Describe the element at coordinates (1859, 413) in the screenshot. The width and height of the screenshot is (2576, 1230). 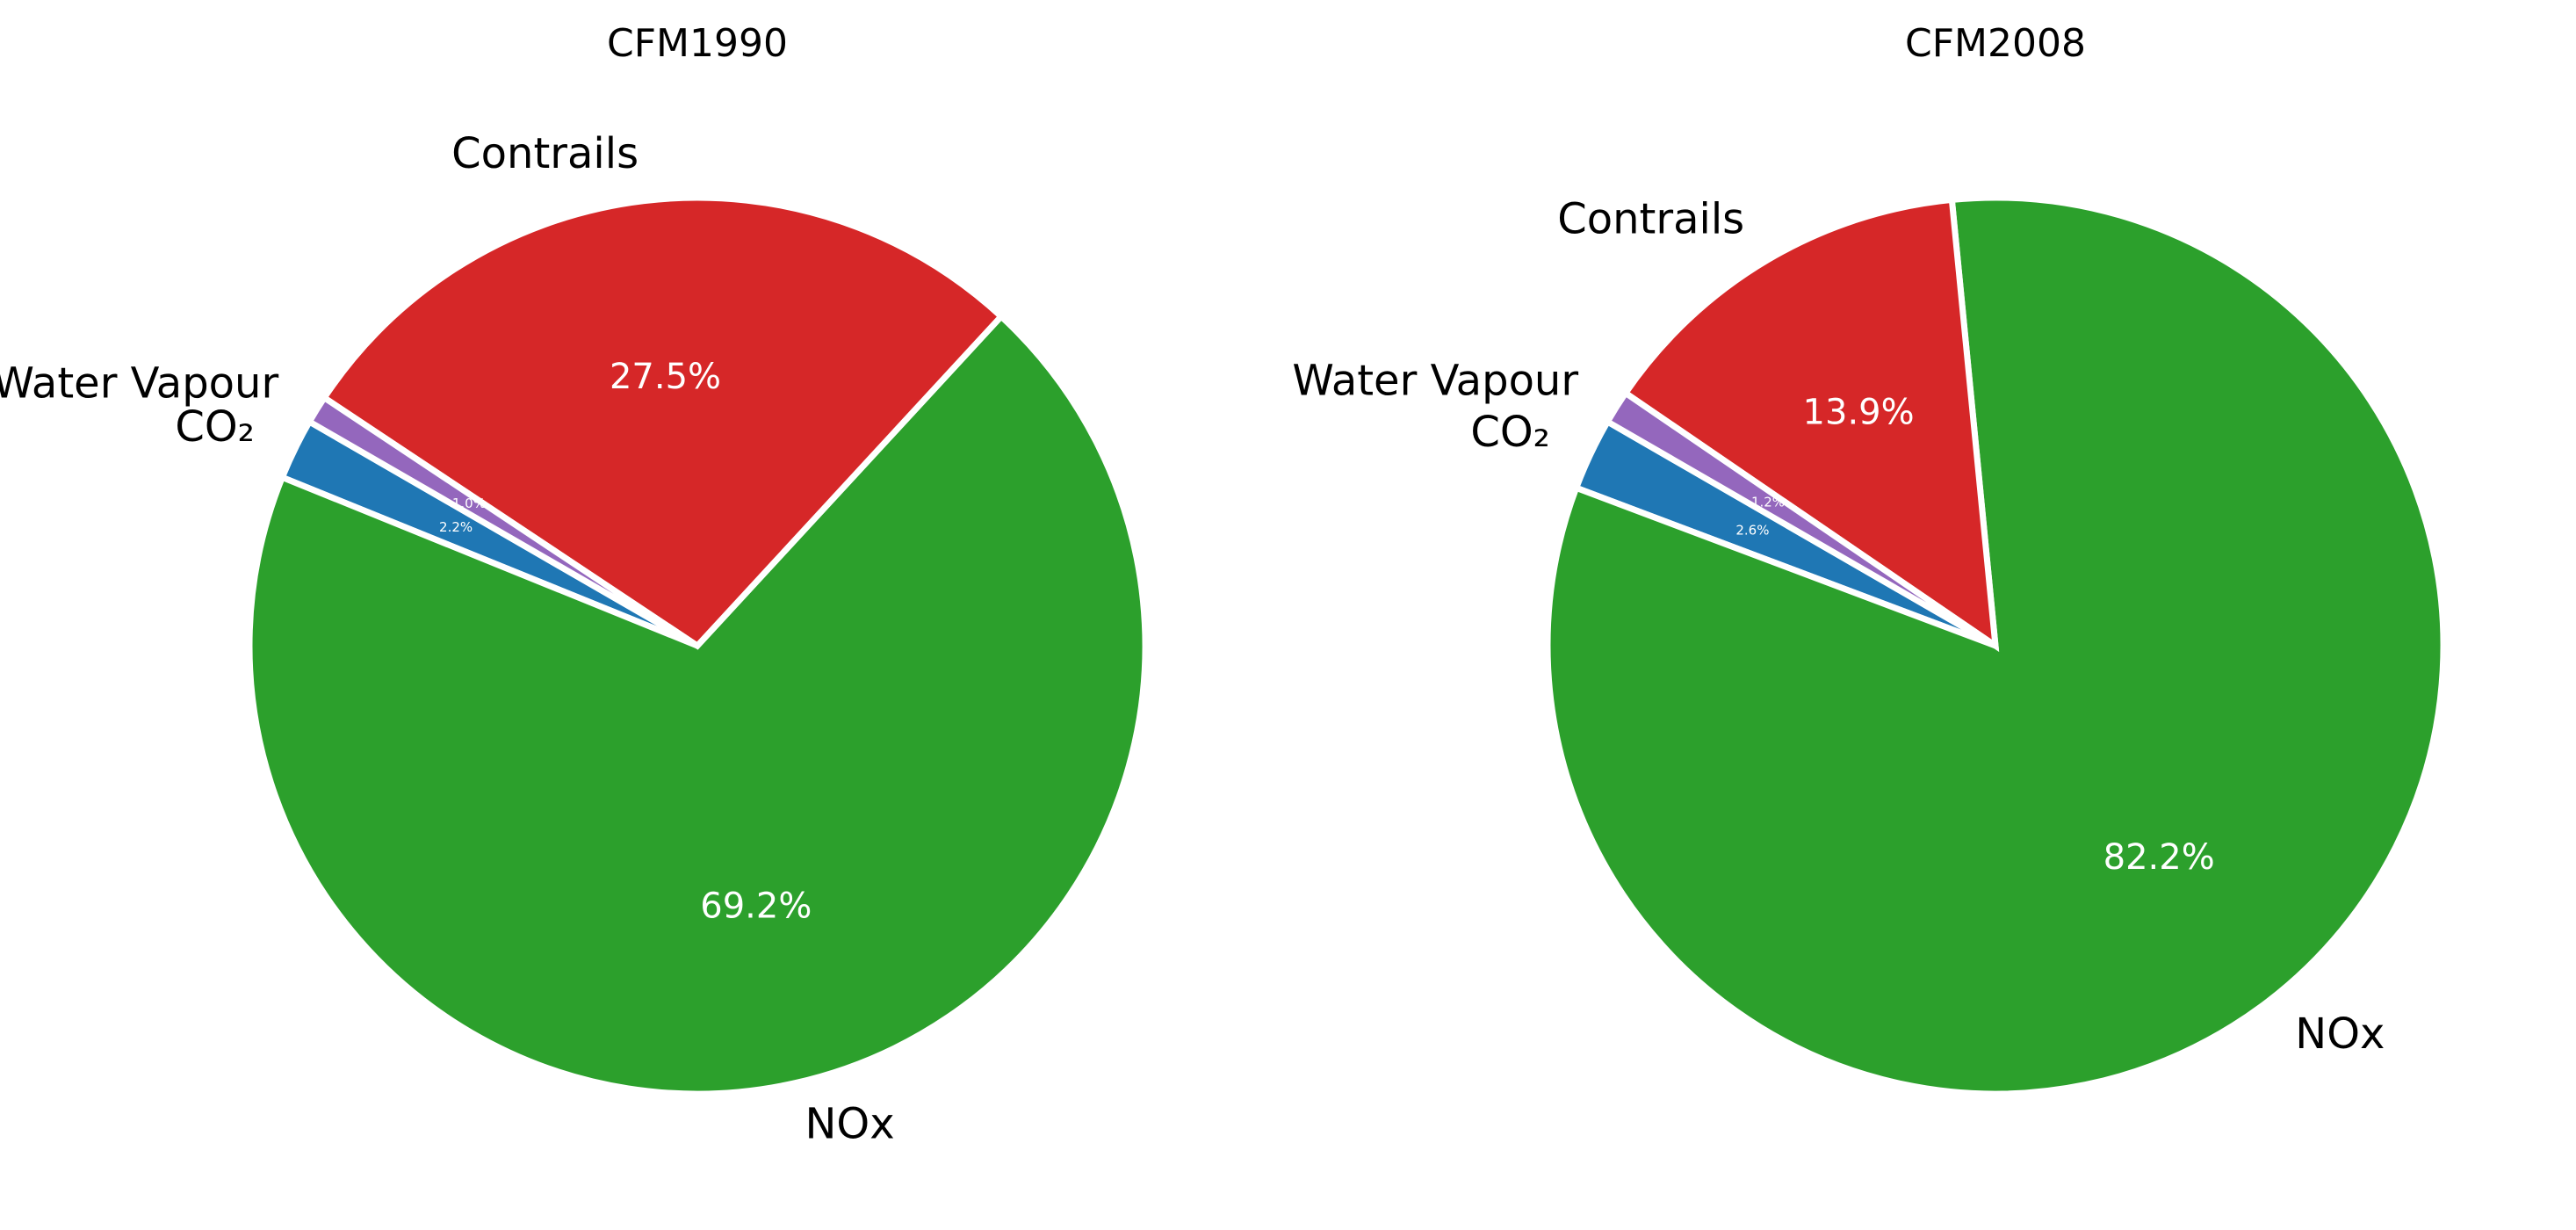
I see `percent-label-contrails: 13.9%` at that location.